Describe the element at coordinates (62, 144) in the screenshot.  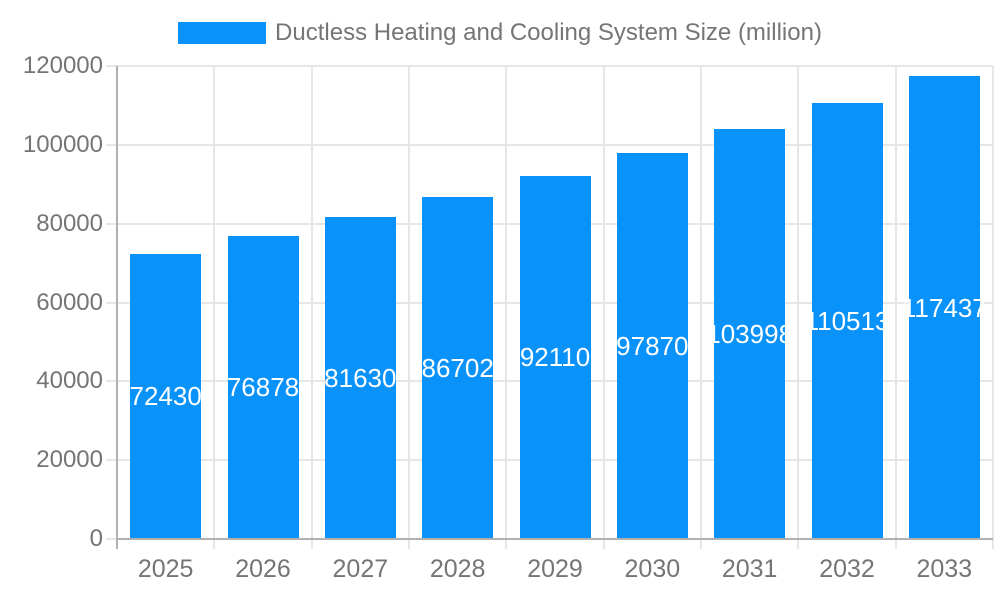
I see `y-axis-tick-label: 100000` at that location.